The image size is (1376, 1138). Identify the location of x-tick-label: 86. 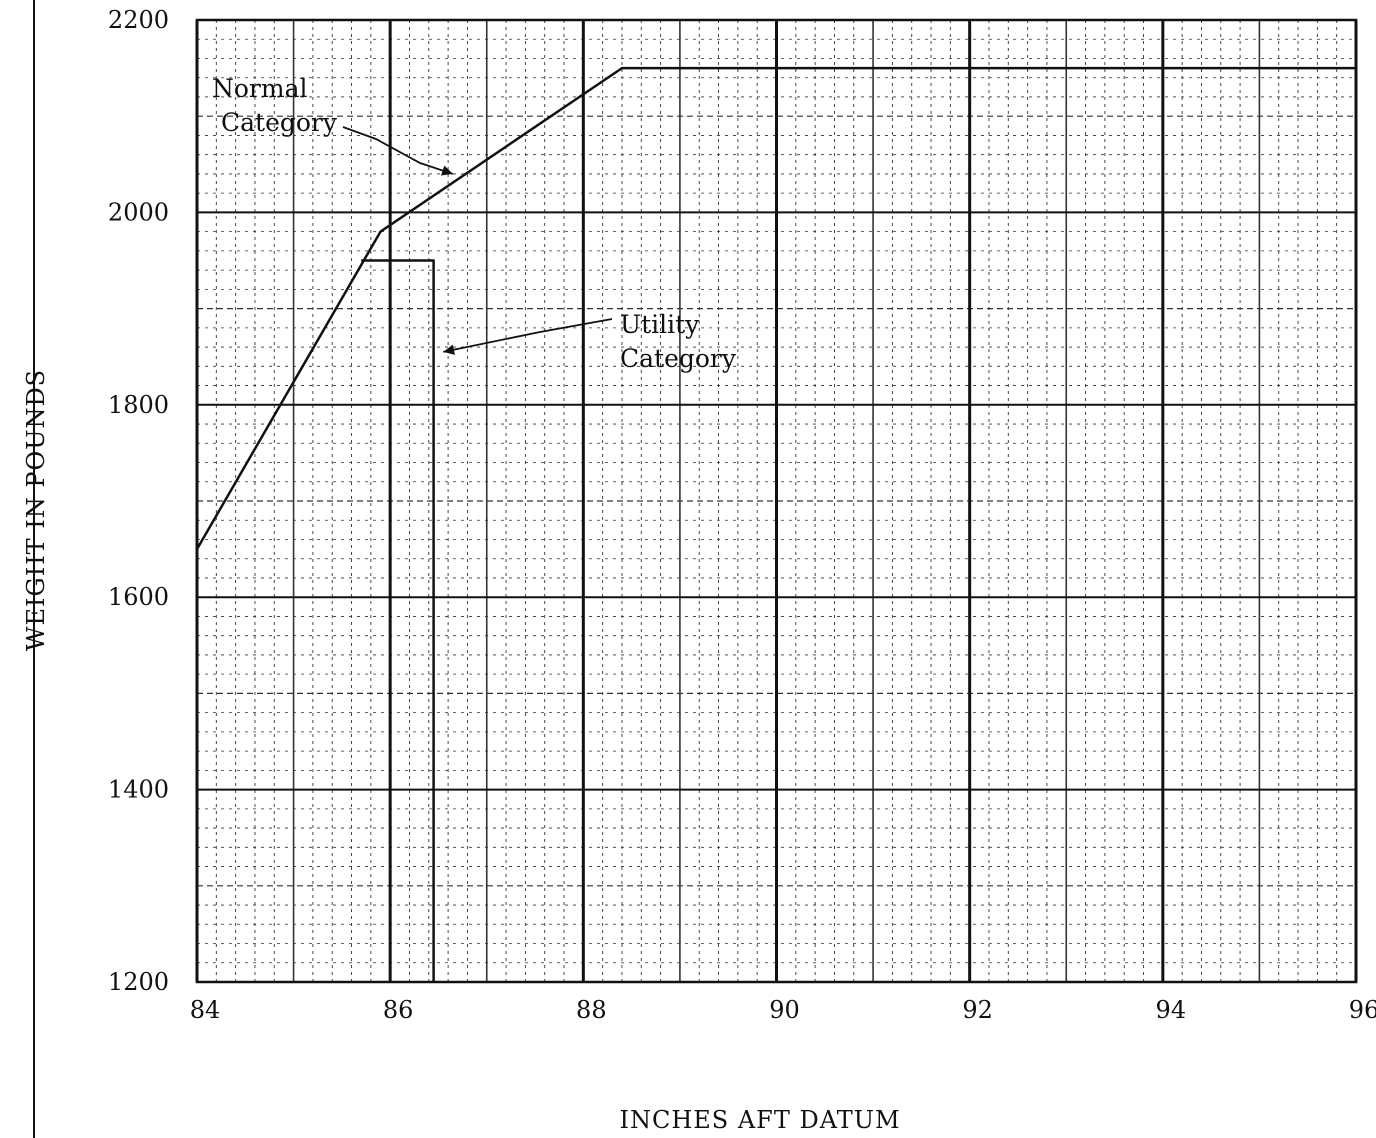
(398, 1010).